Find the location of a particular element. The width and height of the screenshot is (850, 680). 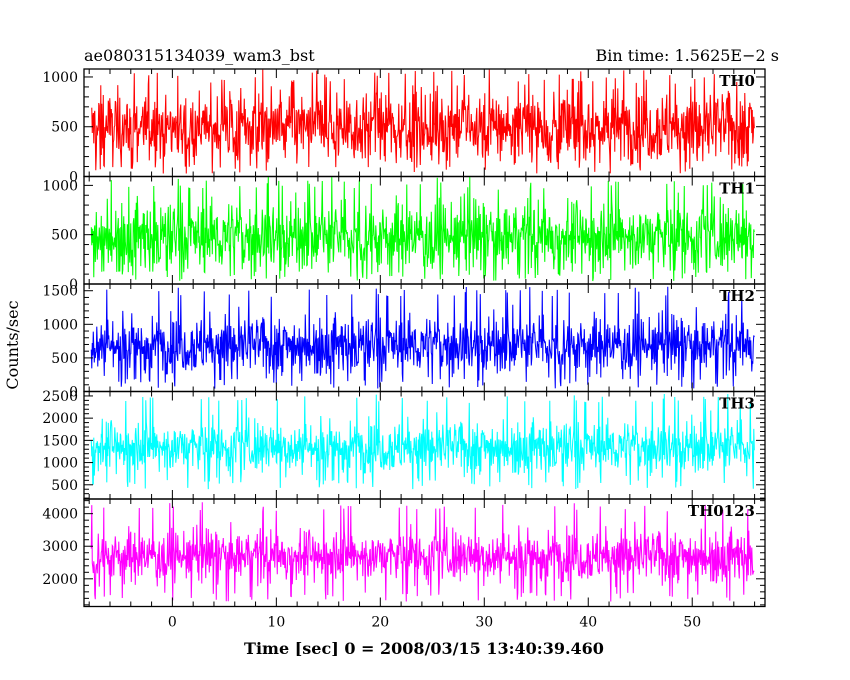

panel-label-th1: TH1 is located at coordinates (737, 189).